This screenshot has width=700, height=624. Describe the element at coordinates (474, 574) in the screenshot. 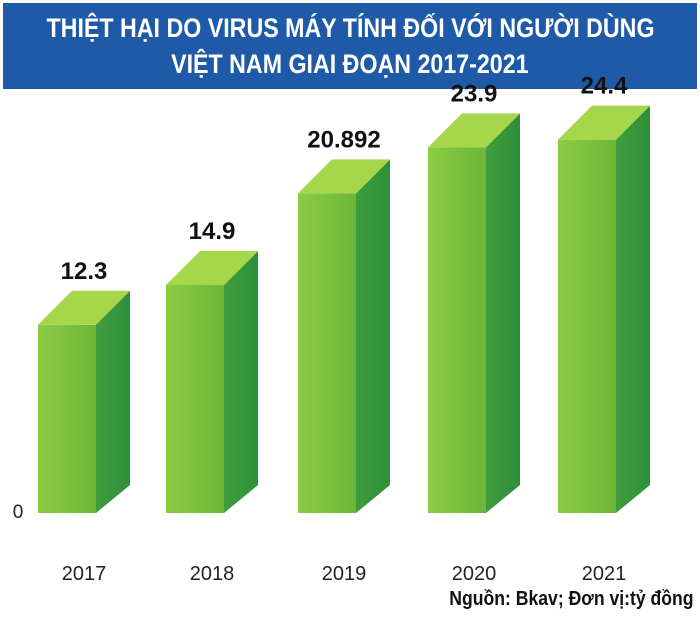

I see `x-tick-label: 2020` at that location.